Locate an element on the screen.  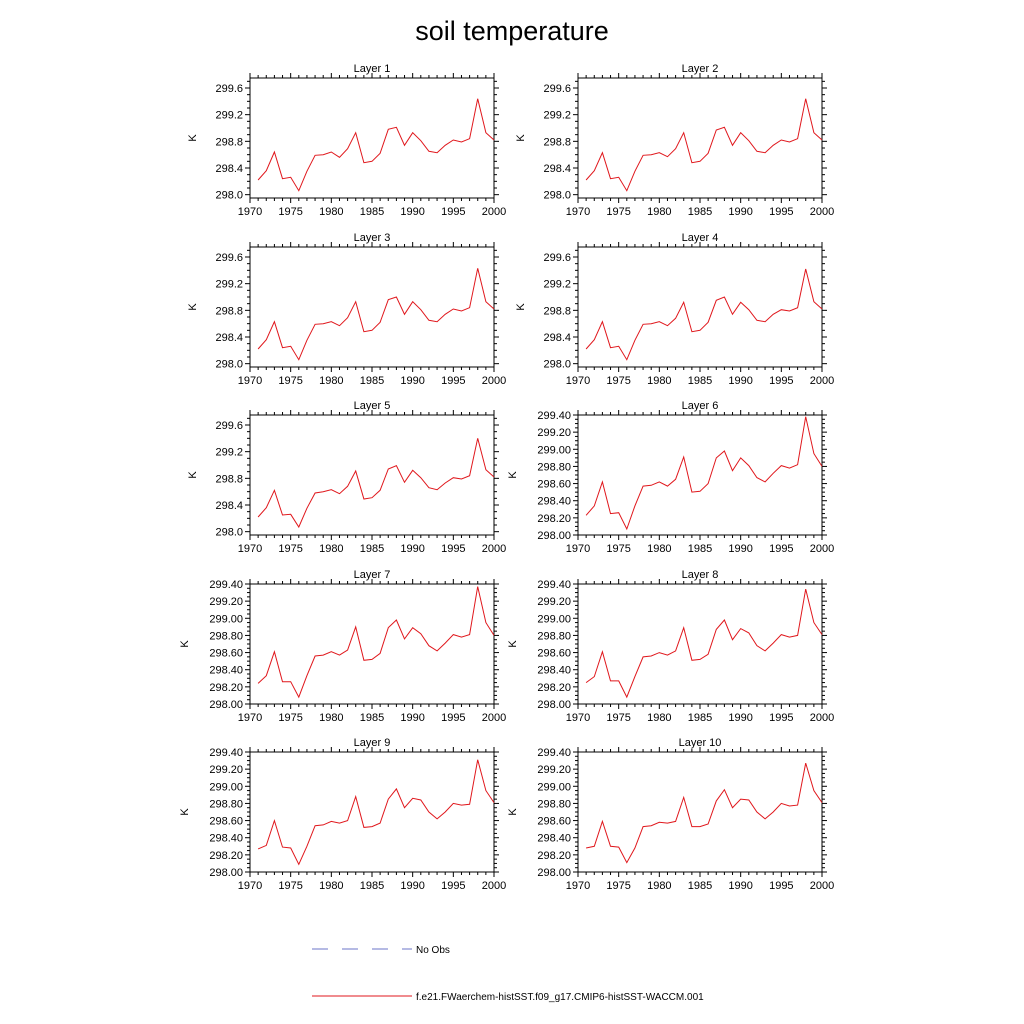
panel-title: Layer 1 is located at coordinates (372, 69).